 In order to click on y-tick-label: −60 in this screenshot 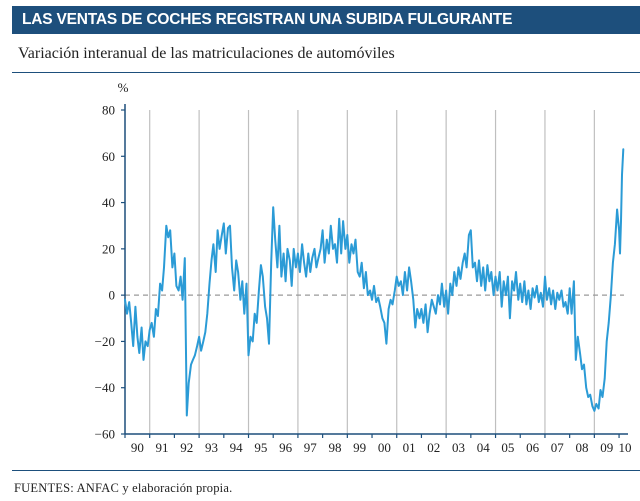, I will do `click(105, 434)`.